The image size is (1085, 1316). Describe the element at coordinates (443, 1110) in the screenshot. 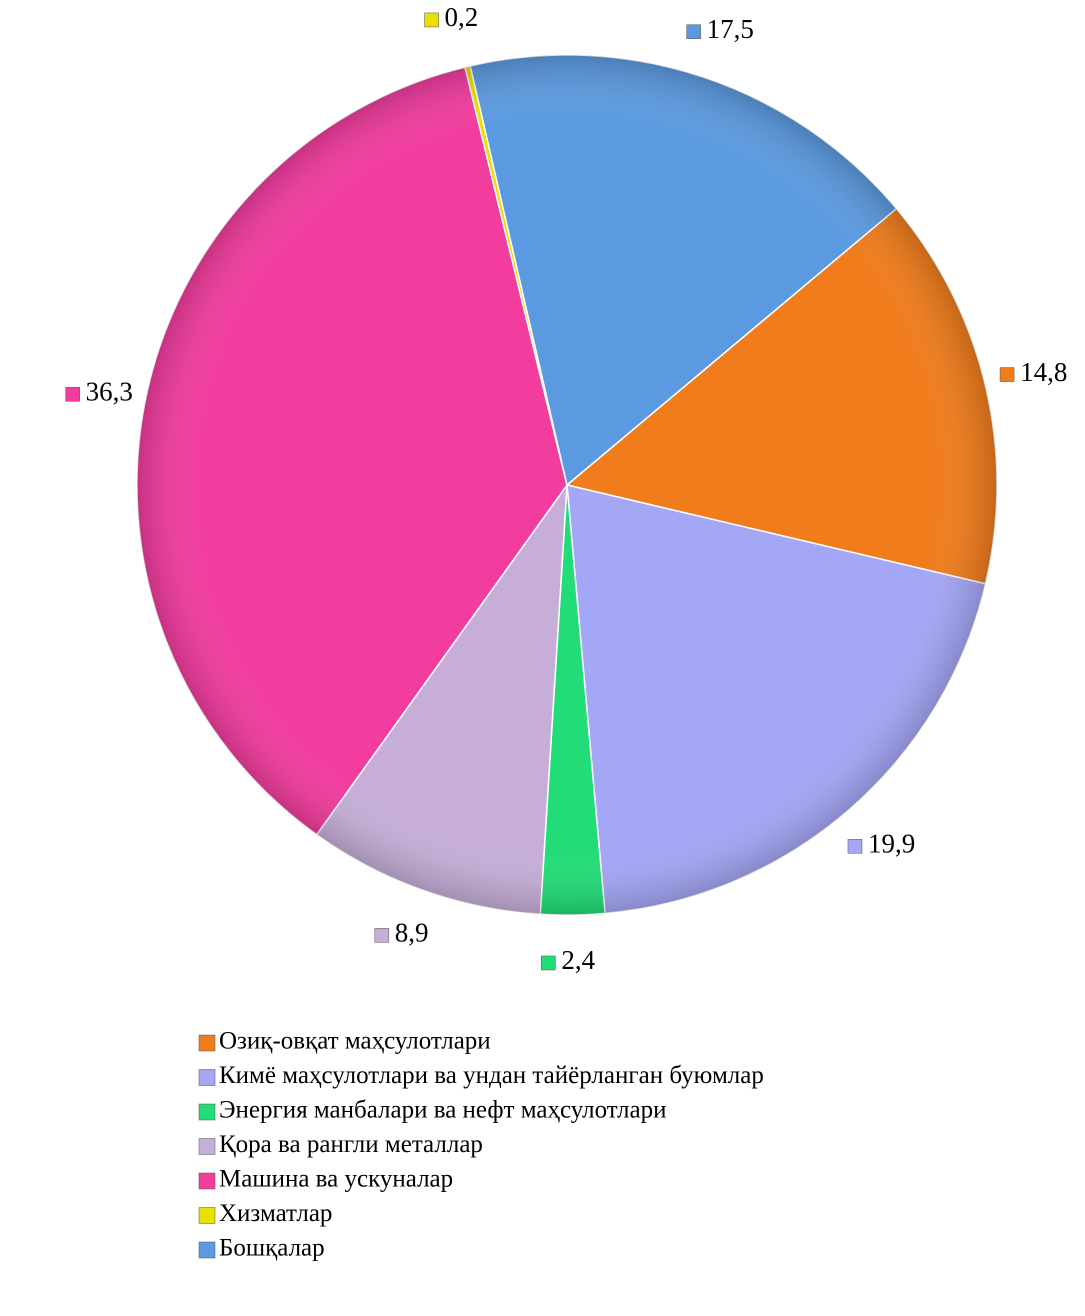

I see `legend-label: Энергия манбалари ва нефт маҳсулотлари` at that location.